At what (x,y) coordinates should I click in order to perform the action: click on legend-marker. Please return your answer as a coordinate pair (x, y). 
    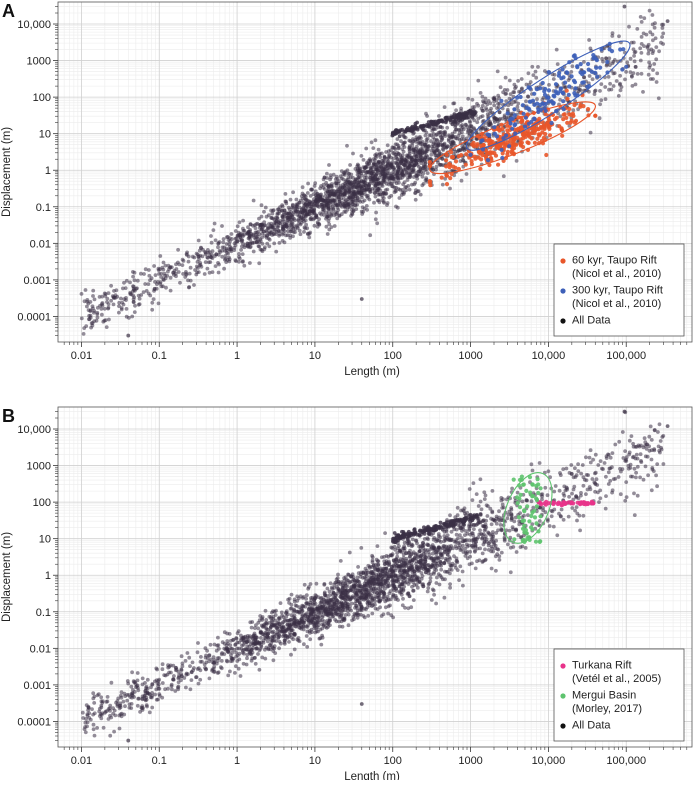
    Looking at the image, I should click on (562, 290).